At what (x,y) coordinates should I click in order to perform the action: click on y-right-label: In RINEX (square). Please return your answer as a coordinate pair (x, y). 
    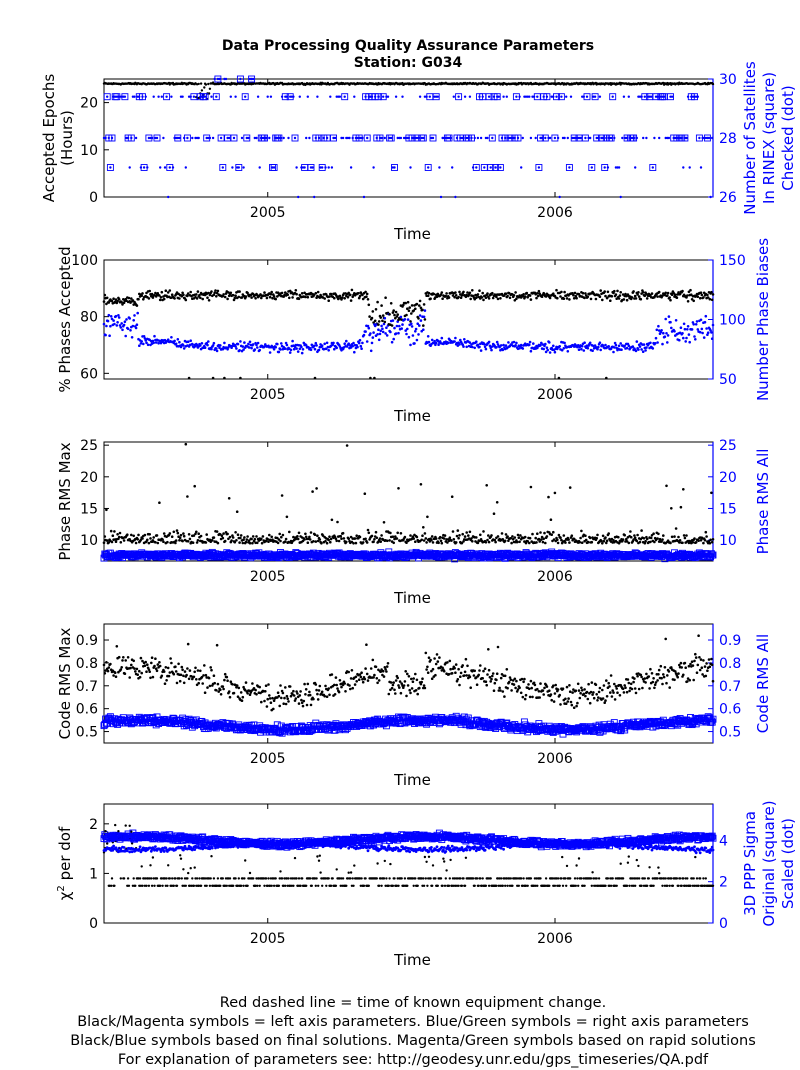
    Looking at the image, I should click on (769, 138).